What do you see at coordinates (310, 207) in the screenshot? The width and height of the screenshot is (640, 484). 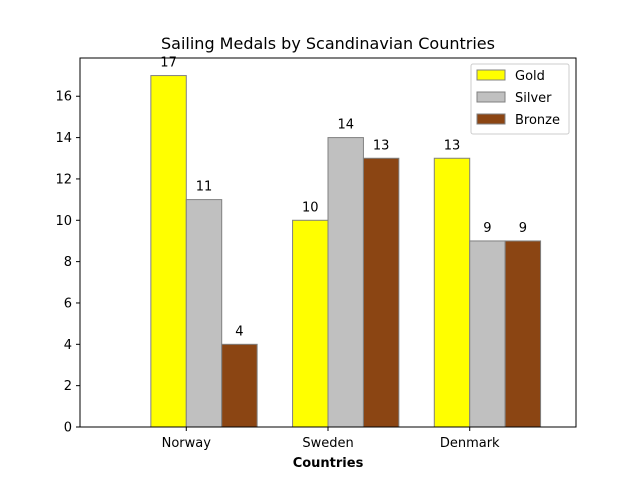 I see `data-label-gold-sweden: 10` at bounding box center [310, 207].